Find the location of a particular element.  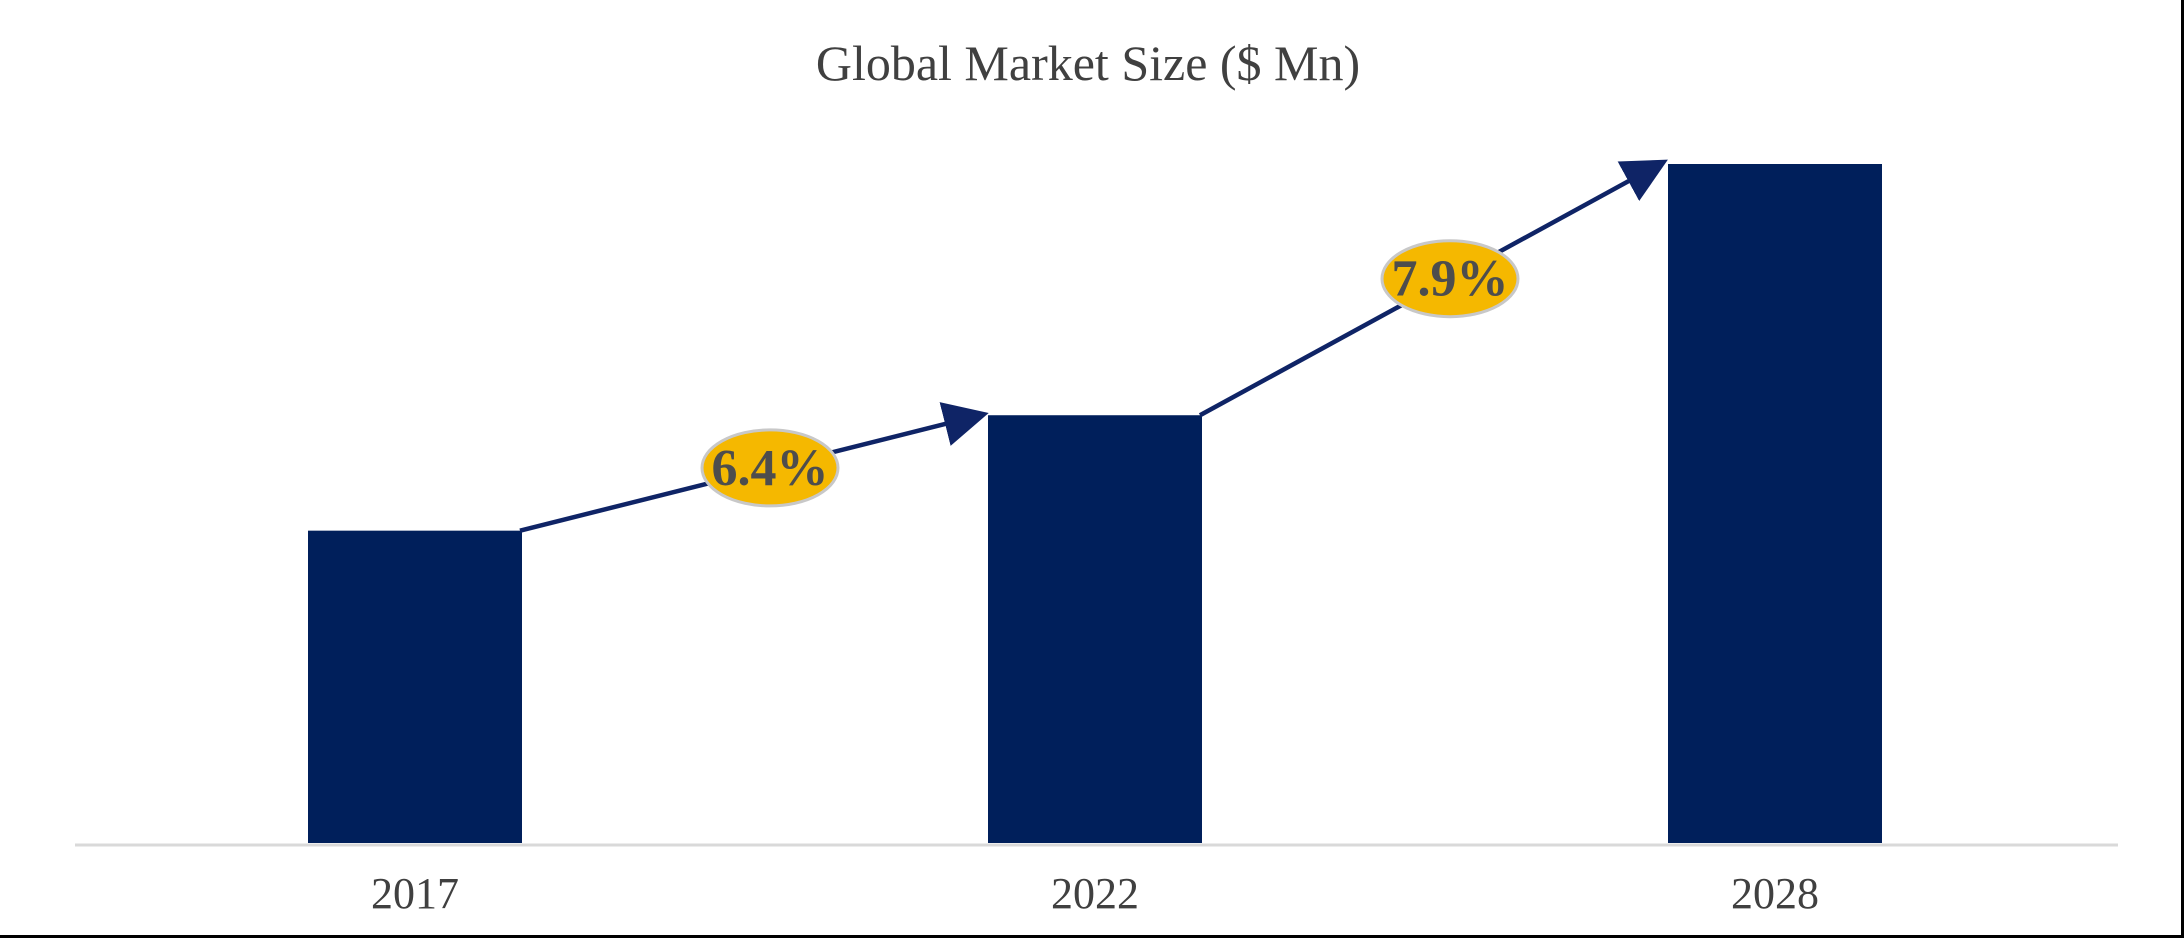

x-tick-label-2017: 2017 is located at coordinates (415, 893).